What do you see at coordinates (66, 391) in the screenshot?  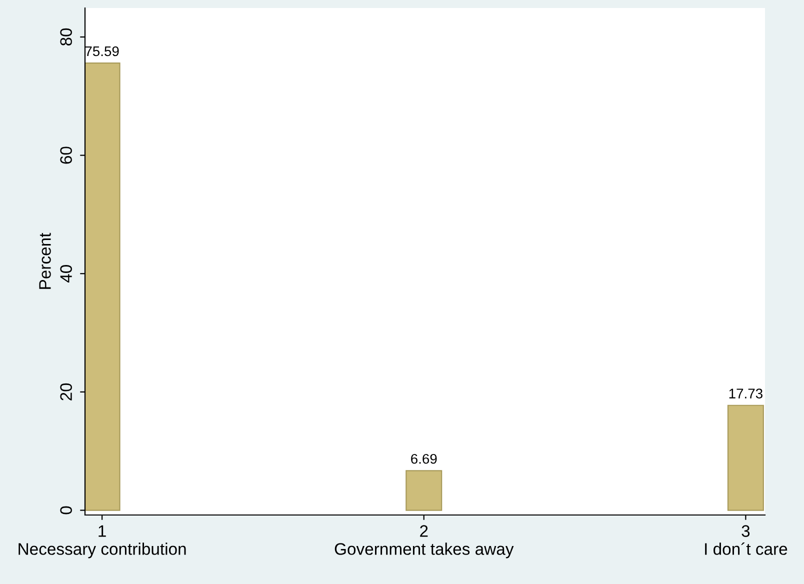 I see `y-tick-label: 20` at bounding box center [66, 391].